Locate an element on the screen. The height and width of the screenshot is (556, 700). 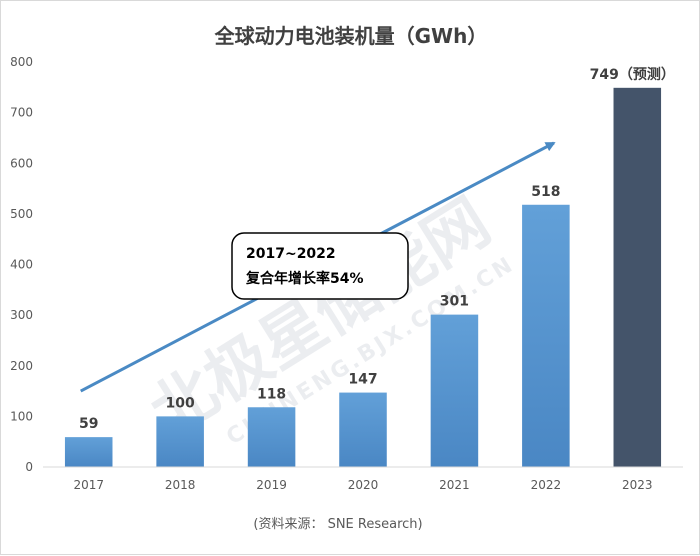
x-tick-label: 2019 is located at coordinates (271, 485).